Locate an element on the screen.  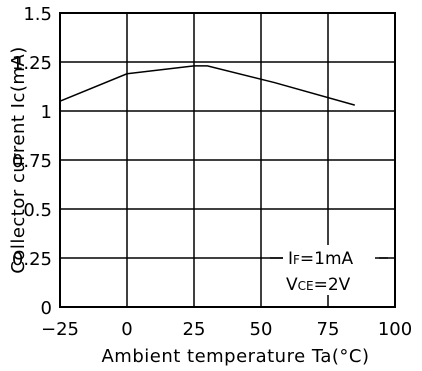
series-line is located at coordinates (207, 85).